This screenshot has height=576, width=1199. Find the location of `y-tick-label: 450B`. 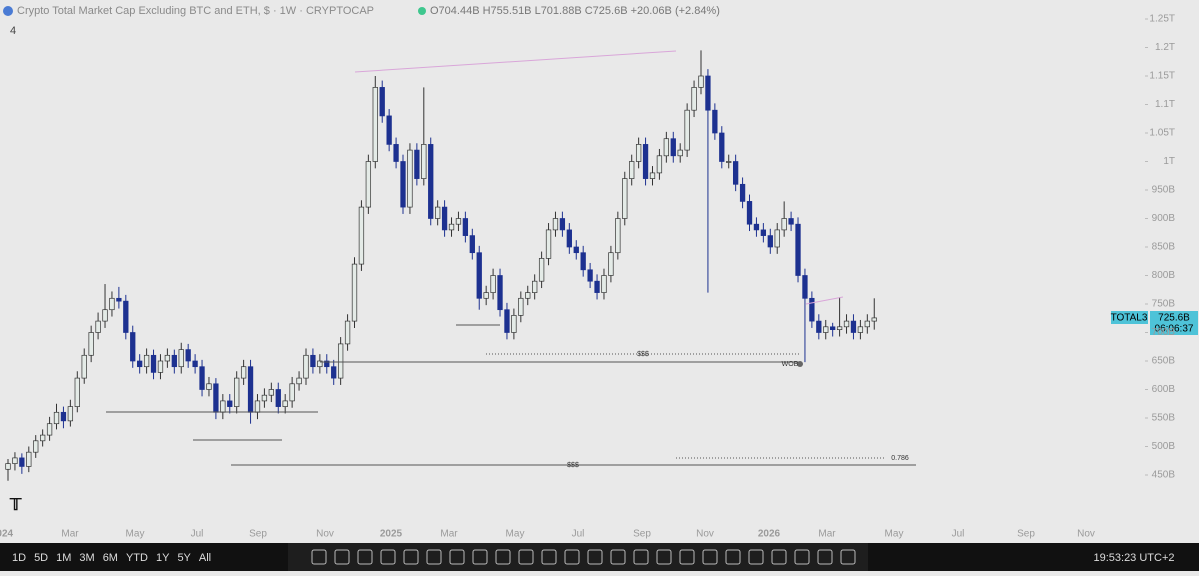

y-tick-label: 450B is located at coordinates (1164, 475).